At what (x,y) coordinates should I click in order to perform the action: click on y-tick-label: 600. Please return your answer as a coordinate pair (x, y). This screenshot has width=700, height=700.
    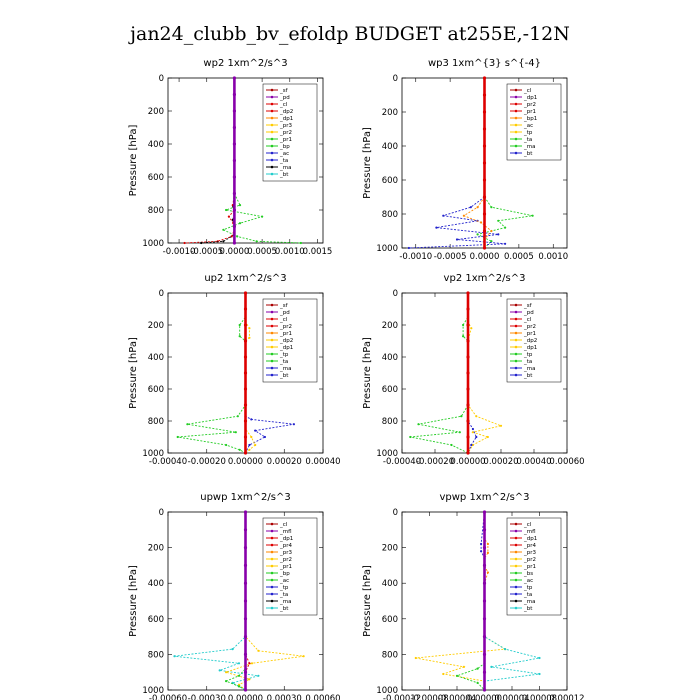
    Looking at the image, I should click on (156, 390).